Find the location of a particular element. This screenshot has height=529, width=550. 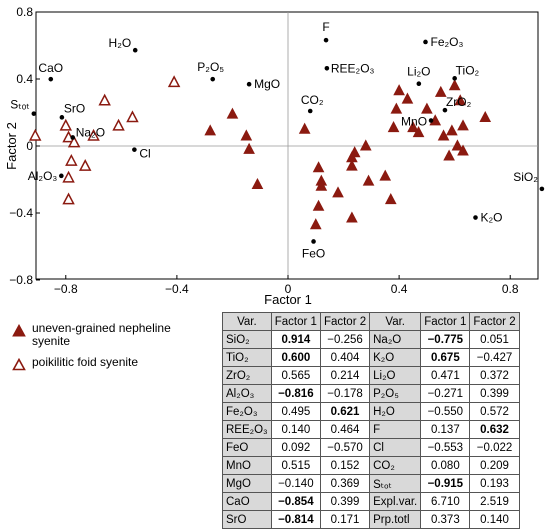

table-value-cell: −0.814 is located at coordinates (295, 519).